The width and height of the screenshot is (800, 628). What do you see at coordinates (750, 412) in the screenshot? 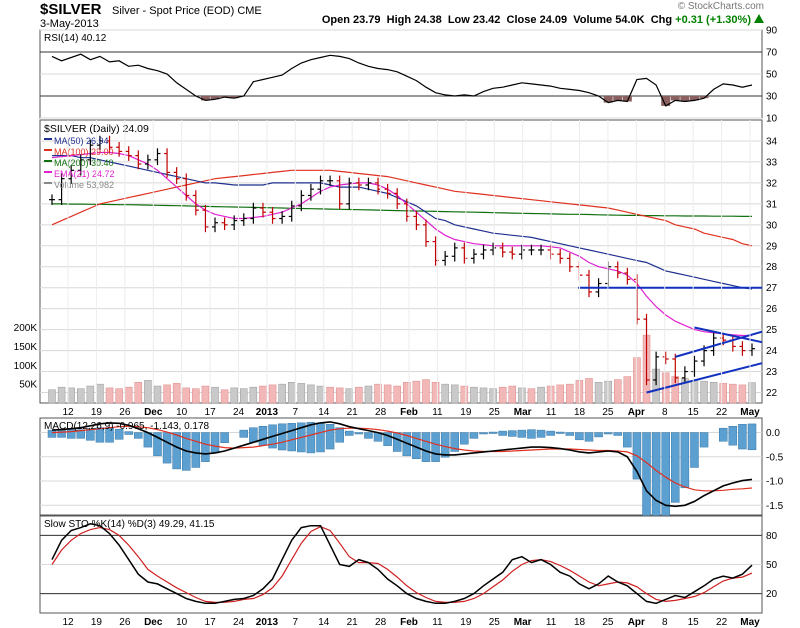
I see `x-tick-label: May` at bounding box center [750, 412].